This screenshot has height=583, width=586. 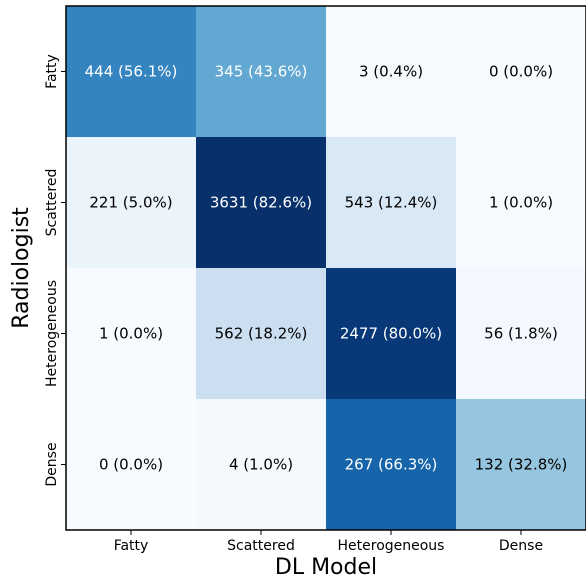 I want to click on cell-value-label: 56 (1.8%), so click(x=521, y=334).